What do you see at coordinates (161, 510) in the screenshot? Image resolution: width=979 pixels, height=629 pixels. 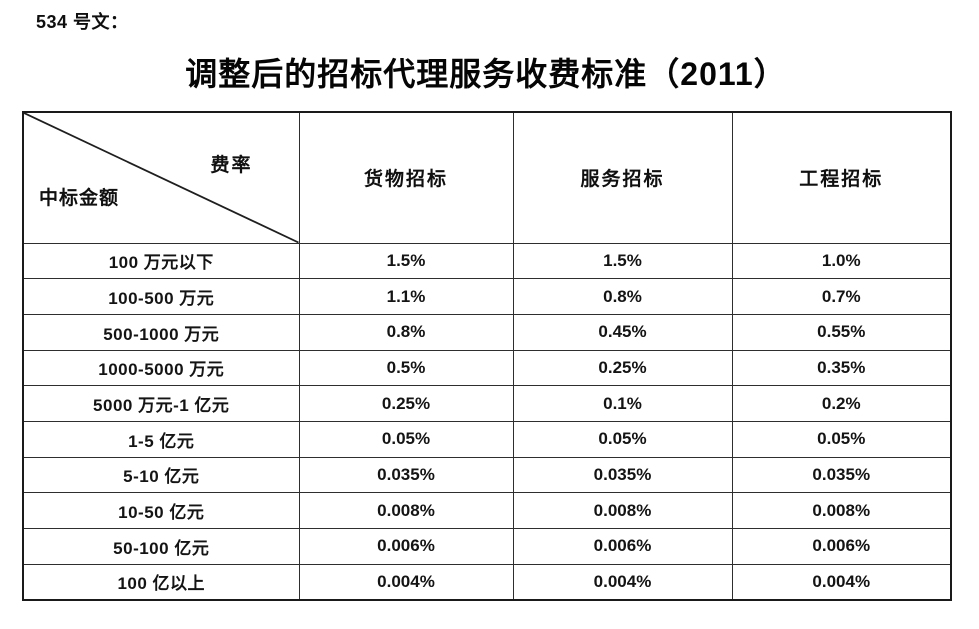 I see `row-label: 10-50 亿元` at bounding box center [161, 510].